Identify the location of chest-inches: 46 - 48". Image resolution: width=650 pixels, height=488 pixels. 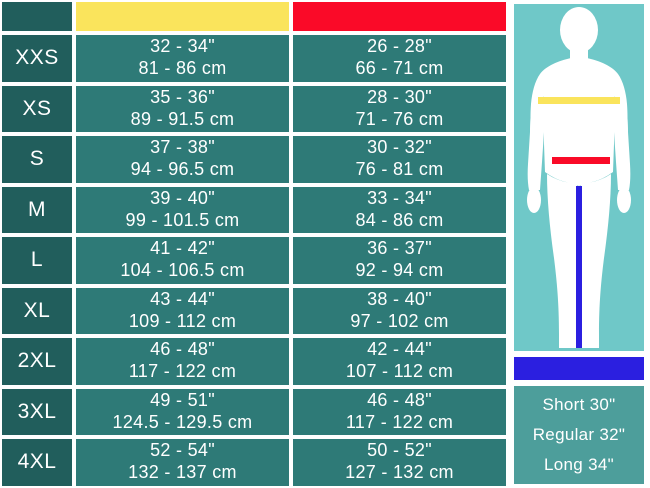
(182, 349).